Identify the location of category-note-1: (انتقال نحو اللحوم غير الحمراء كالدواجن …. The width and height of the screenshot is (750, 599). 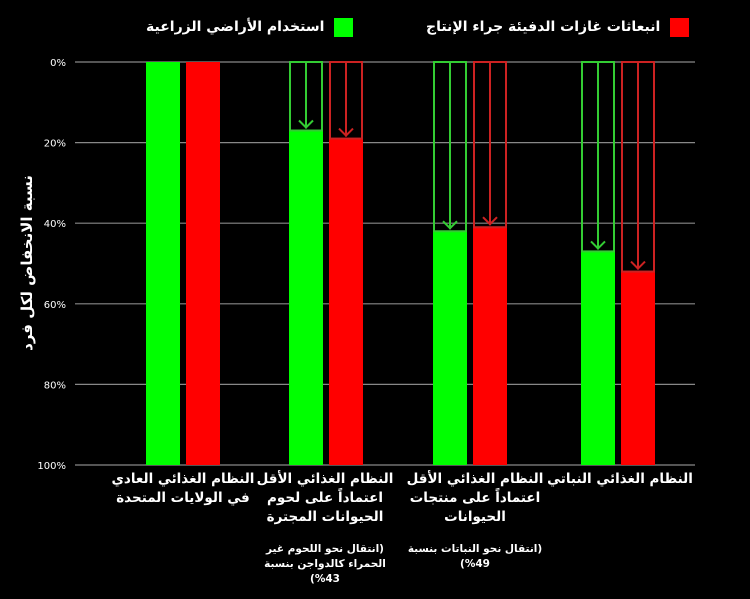
(325, 564).